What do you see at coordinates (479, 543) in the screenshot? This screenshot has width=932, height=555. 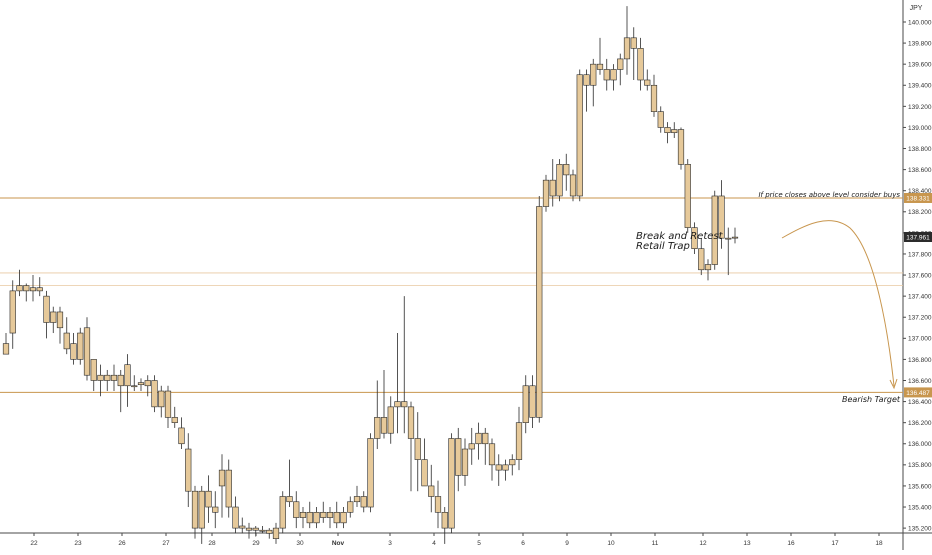 I see `x-tick-label: 5` at bounding box center [479, 543].